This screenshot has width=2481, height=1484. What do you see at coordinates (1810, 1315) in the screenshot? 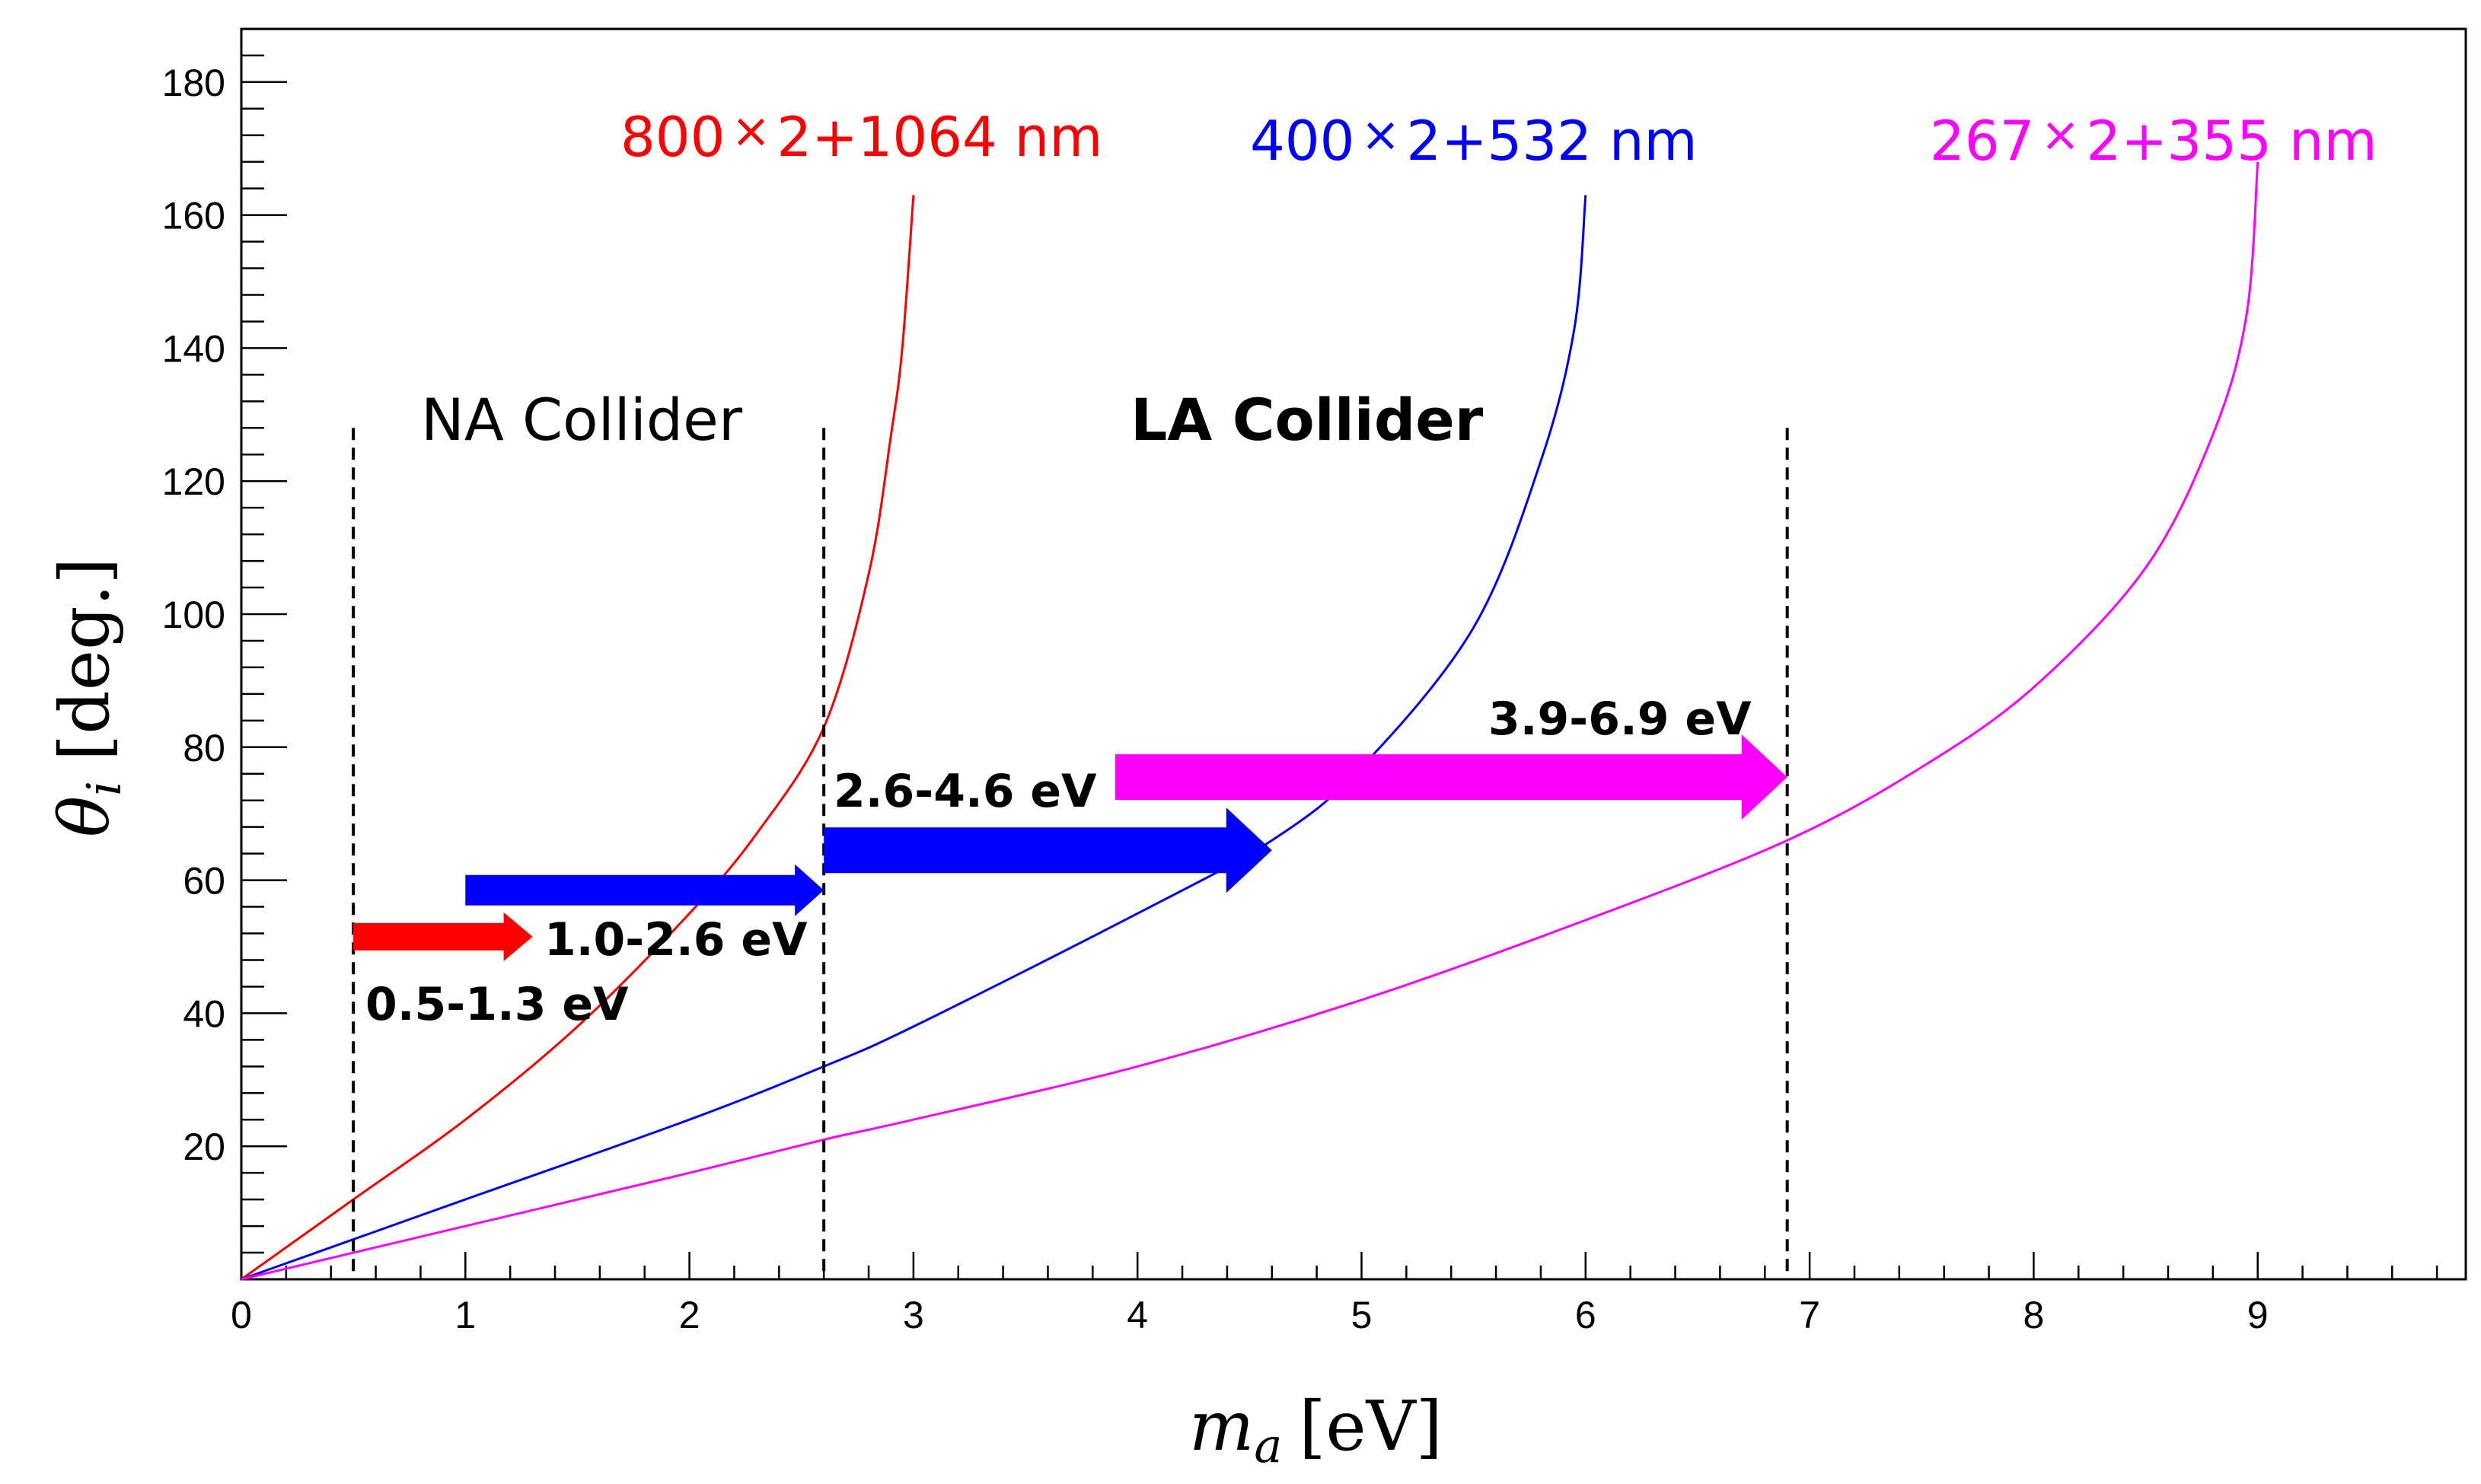
I see `x-tick-label: 7` at bounding box center [1810, 1315].